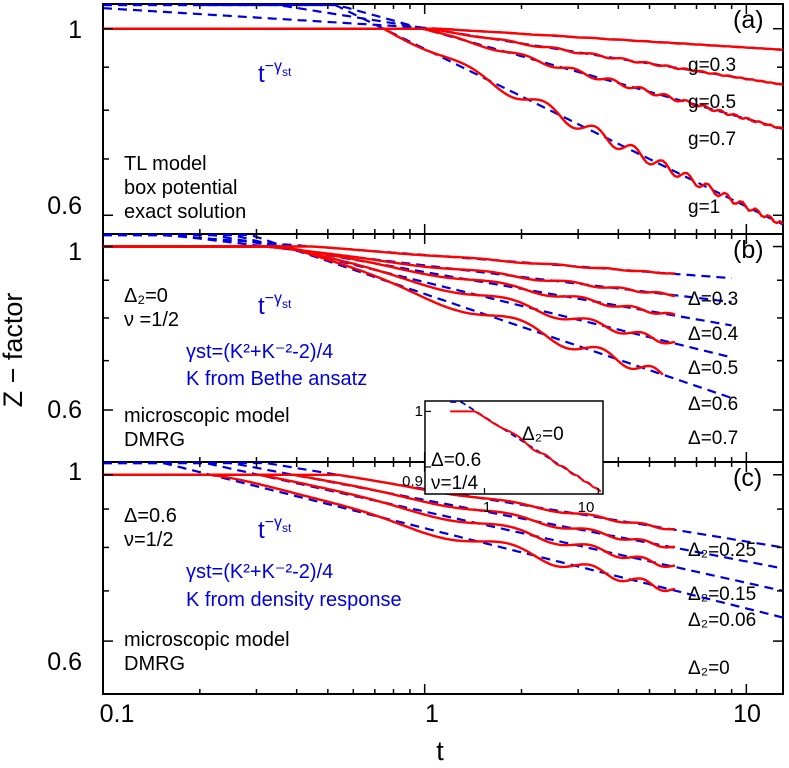 The image size is (789, 768). What do you see at coordinates (64, 410) in the screenshot?
I see `ytick-label-b-06: 0.6` at bounding box center [64, 410].